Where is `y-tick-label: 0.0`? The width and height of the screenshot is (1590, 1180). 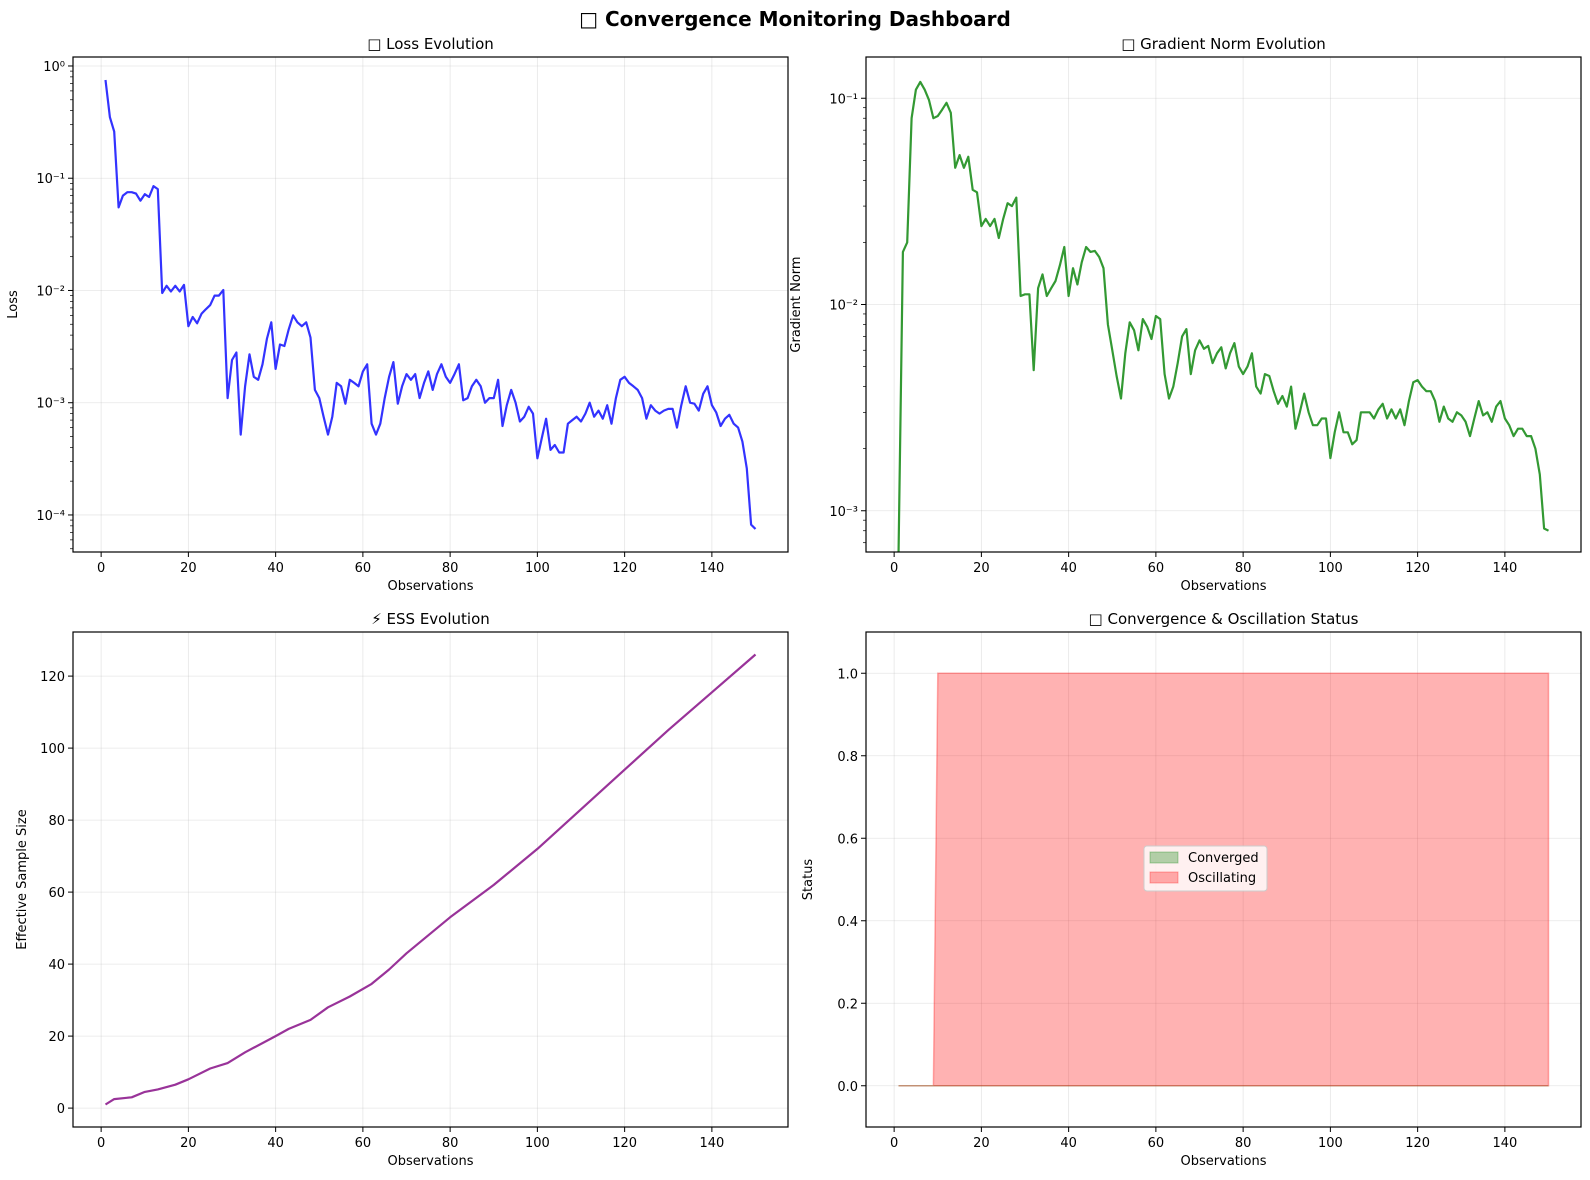 y-tick-label: 0.0 is located at coordinates (847, 1087).